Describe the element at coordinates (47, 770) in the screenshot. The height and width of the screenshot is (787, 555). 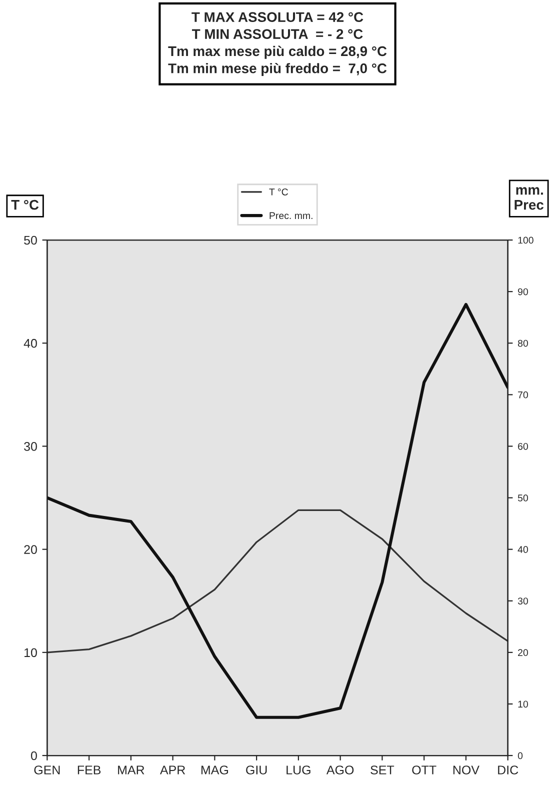
I see `x-tick-label: GEN` at that location.